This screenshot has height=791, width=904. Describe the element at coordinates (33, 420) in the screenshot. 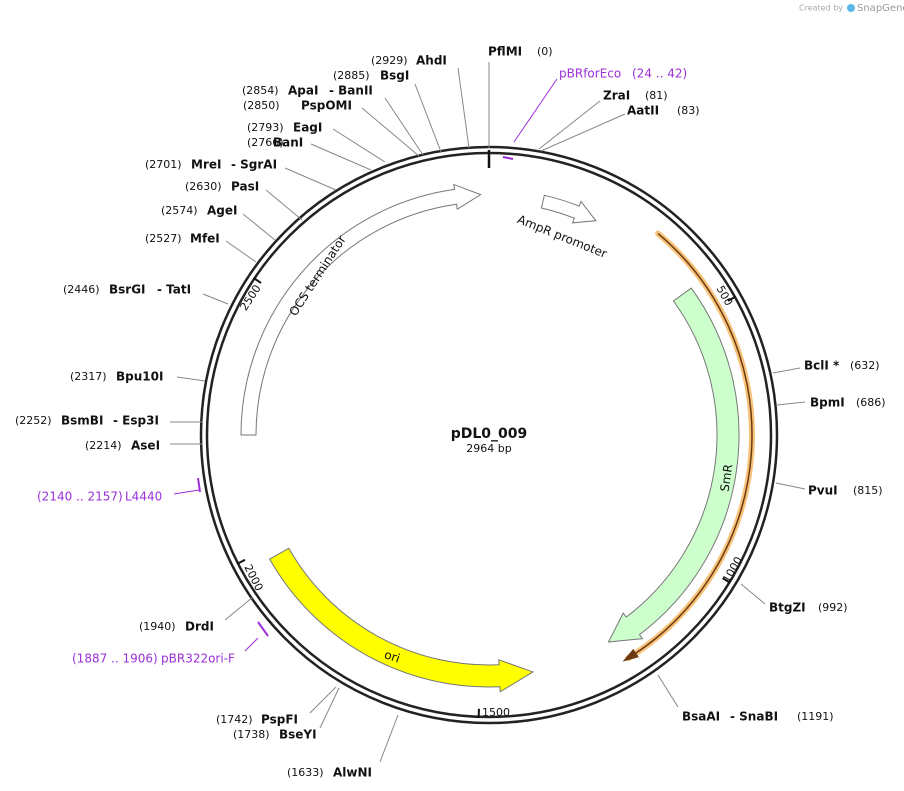

I see `enzyme-position: (2252)` at that location.